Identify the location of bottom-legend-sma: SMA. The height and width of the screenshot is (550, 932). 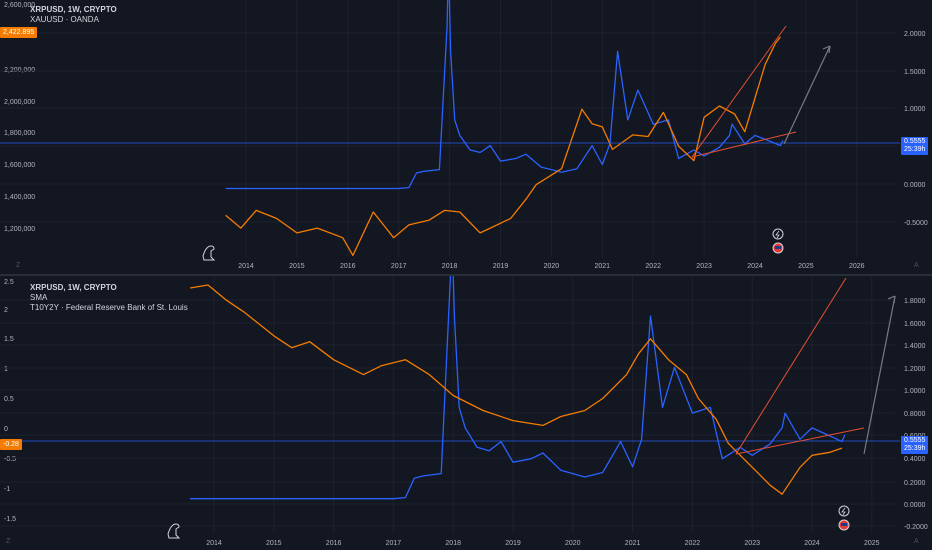
(39, 297).